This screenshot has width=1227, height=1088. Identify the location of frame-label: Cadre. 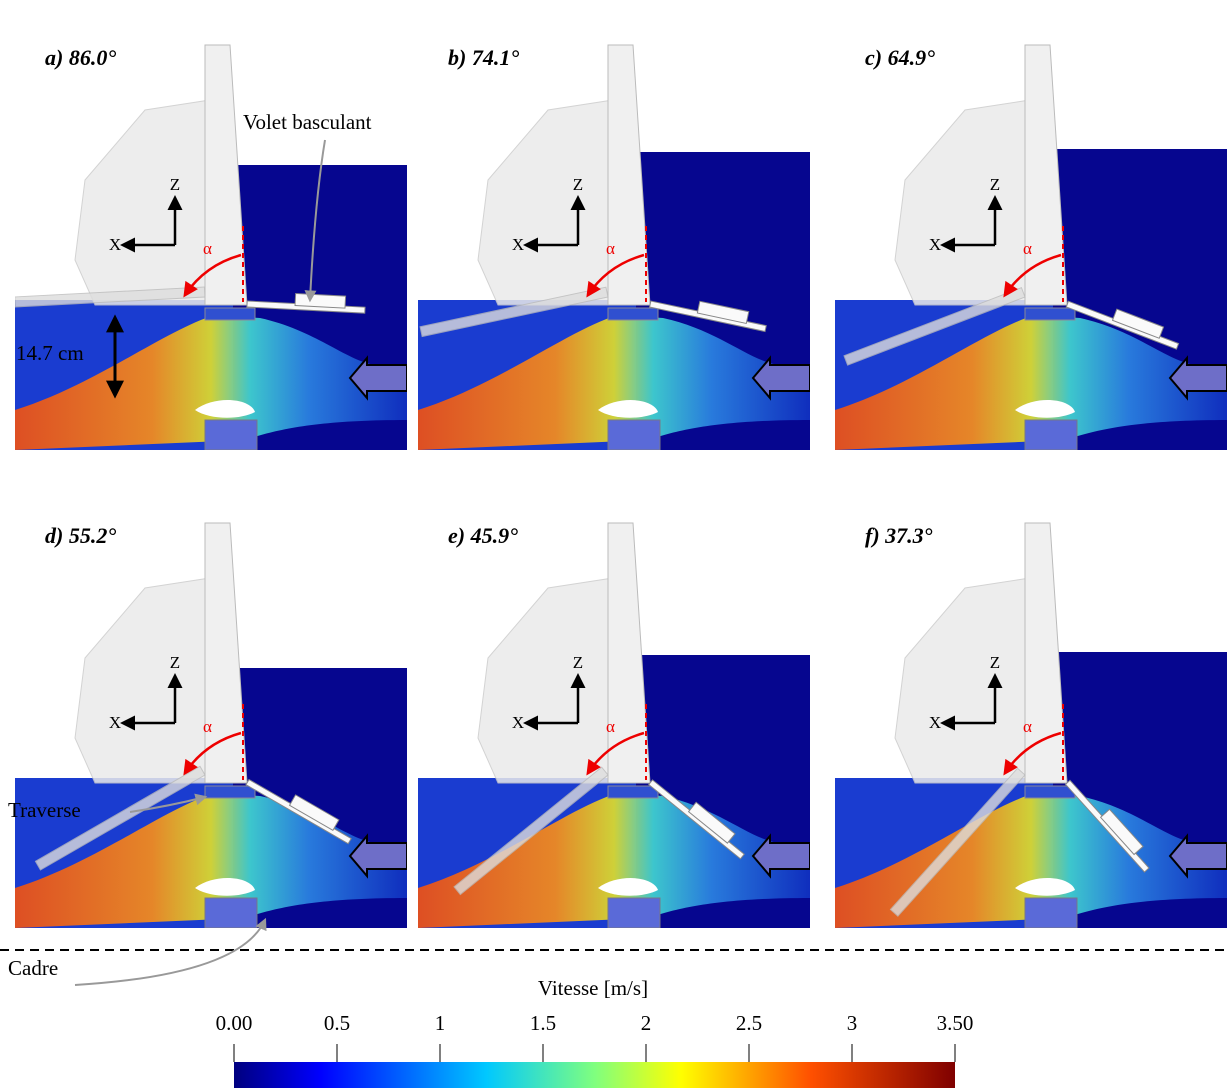
(33, 968).